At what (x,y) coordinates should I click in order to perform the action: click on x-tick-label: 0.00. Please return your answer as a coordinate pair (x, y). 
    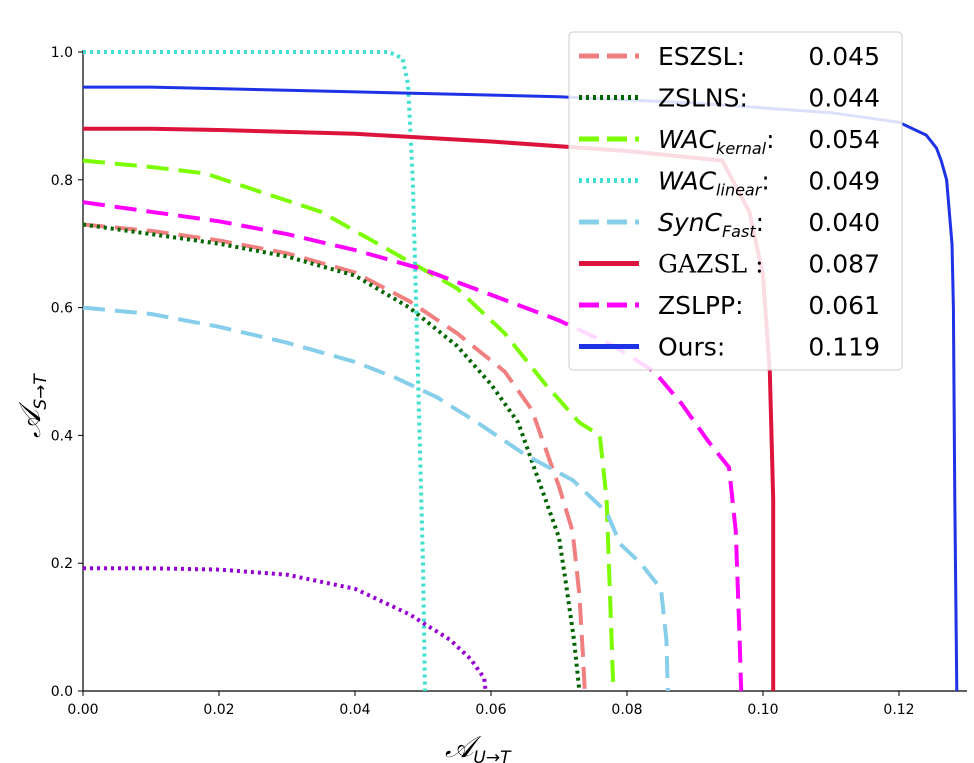
    Looking at the image, I should click on (82, 710).